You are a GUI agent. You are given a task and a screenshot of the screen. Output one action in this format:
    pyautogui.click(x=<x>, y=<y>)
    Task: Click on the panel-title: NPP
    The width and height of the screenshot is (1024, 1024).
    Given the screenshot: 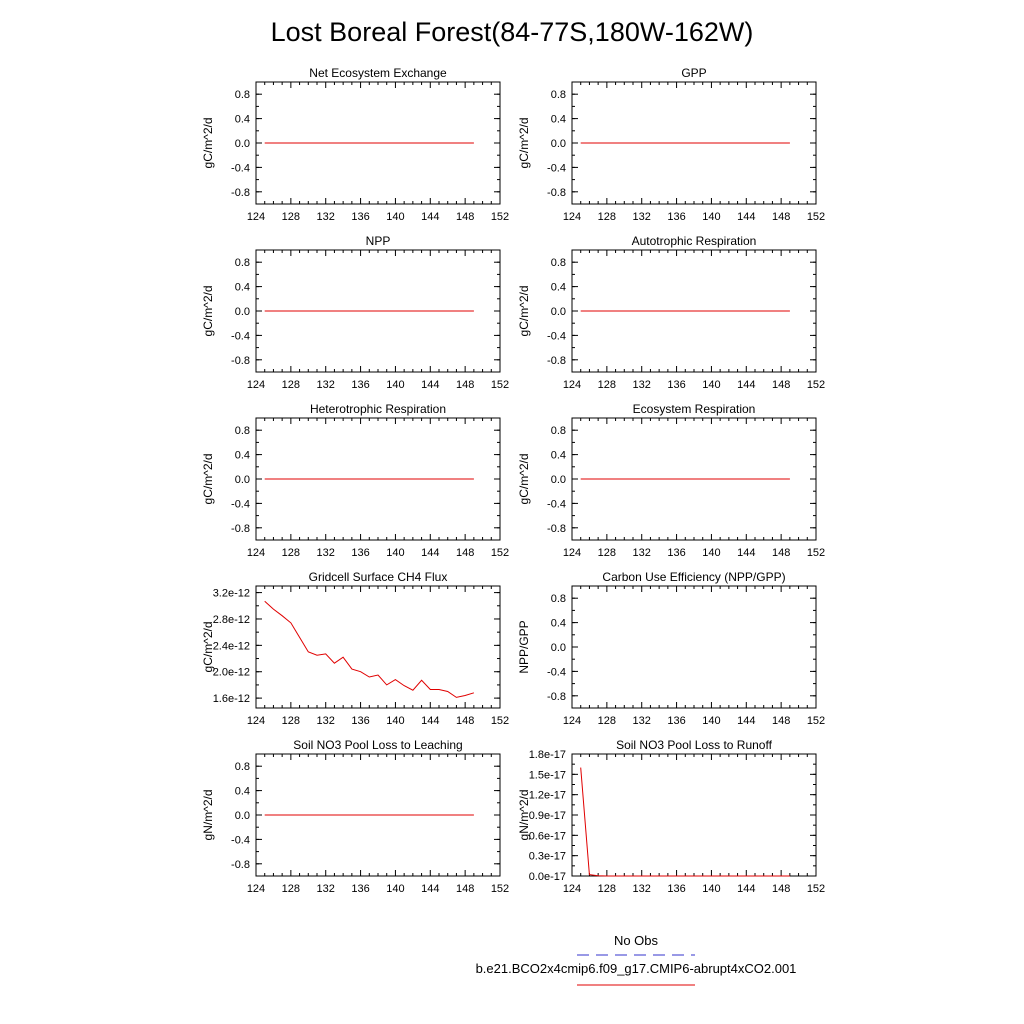 What is the action you would take?
    pyautogui.click(x=378, y=241)
    